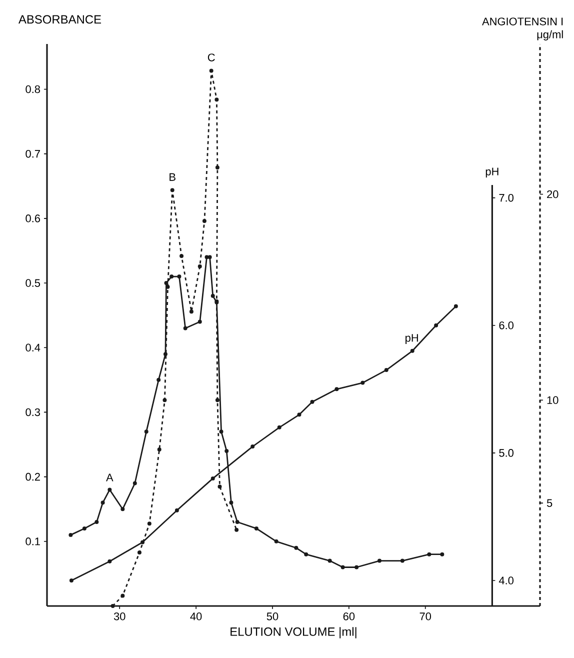 This screenshot has height=658, width=574. Describe the element at coordinates (33, 218) in the screenshot. I see `y-tick-label: 0.6` at that location.